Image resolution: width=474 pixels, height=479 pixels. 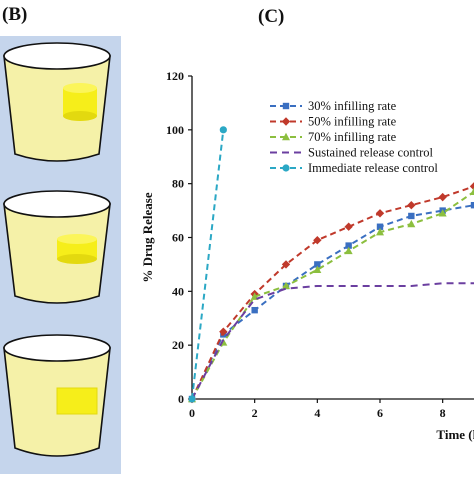 What do you see at coordinates (77, 249) in the screenshot?
I see `tablet-cylinder-flat-icon` at bounding box center [77, 249].